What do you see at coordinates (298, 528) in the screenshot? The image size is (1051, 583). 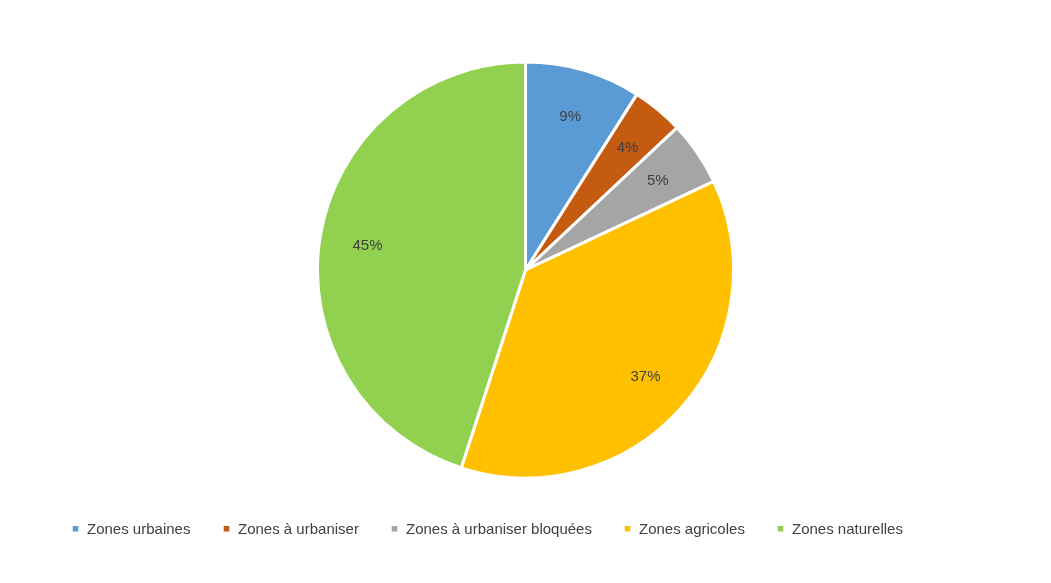 I see `legend-label: Zones à urbaniser` at bounding box center [298, 528].